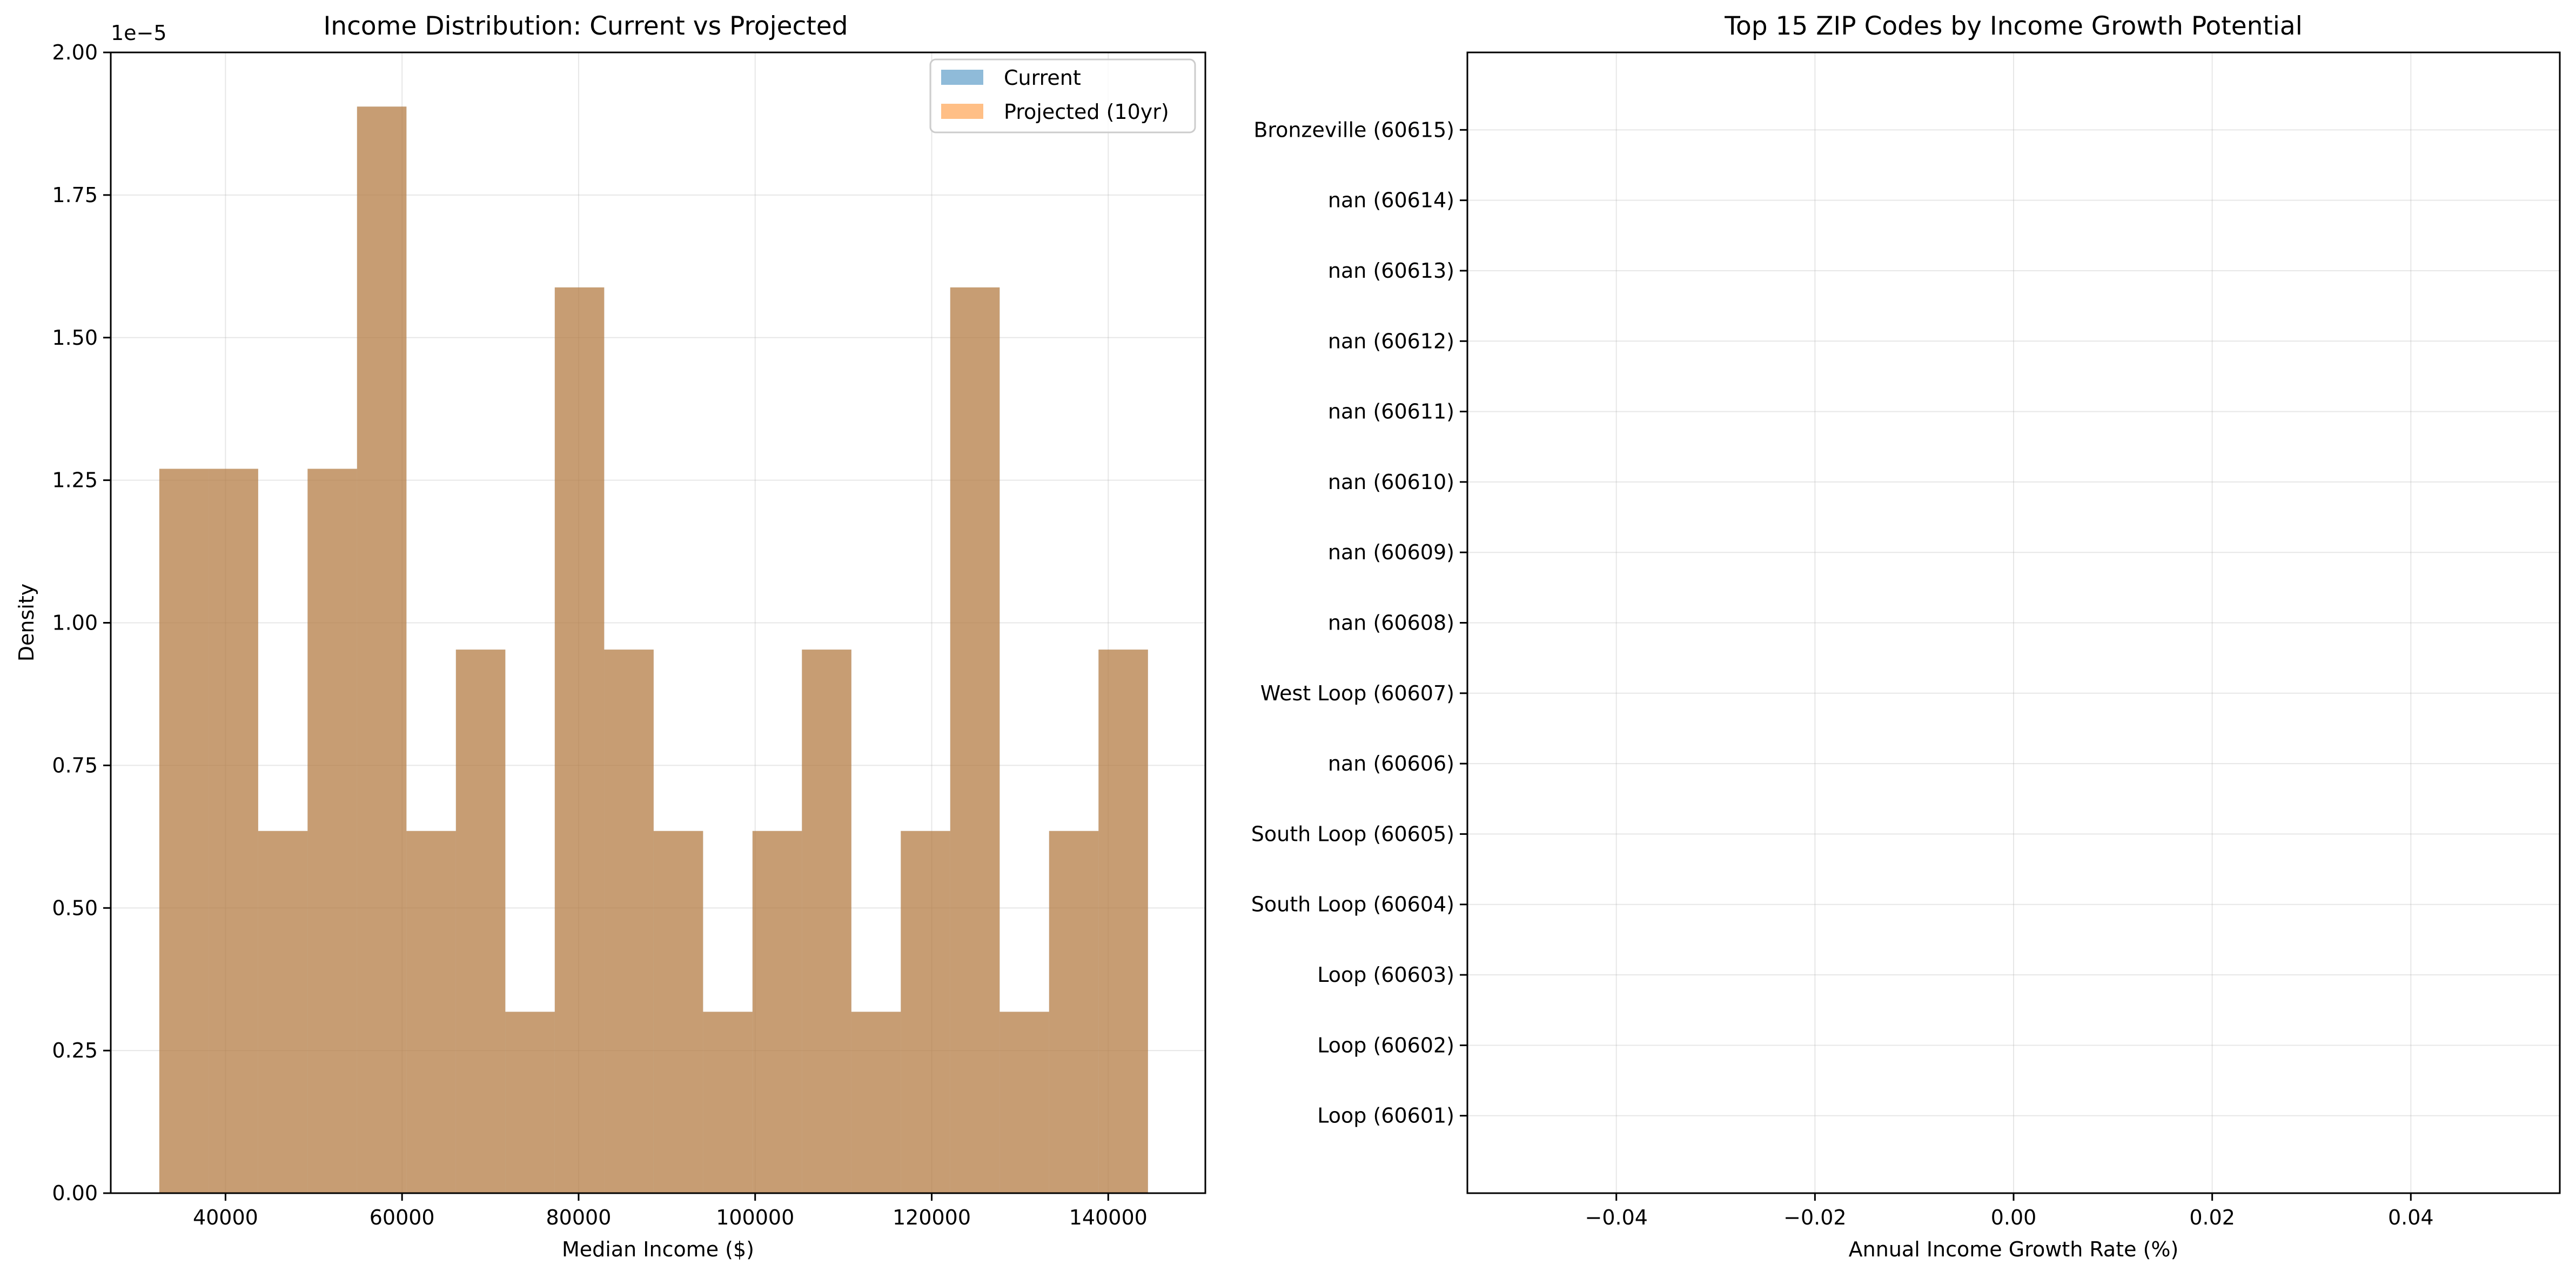 The height and width of the screenshot is (1278, 2576). I want to click on y-tick-label: 1.25, so click(75, 480).